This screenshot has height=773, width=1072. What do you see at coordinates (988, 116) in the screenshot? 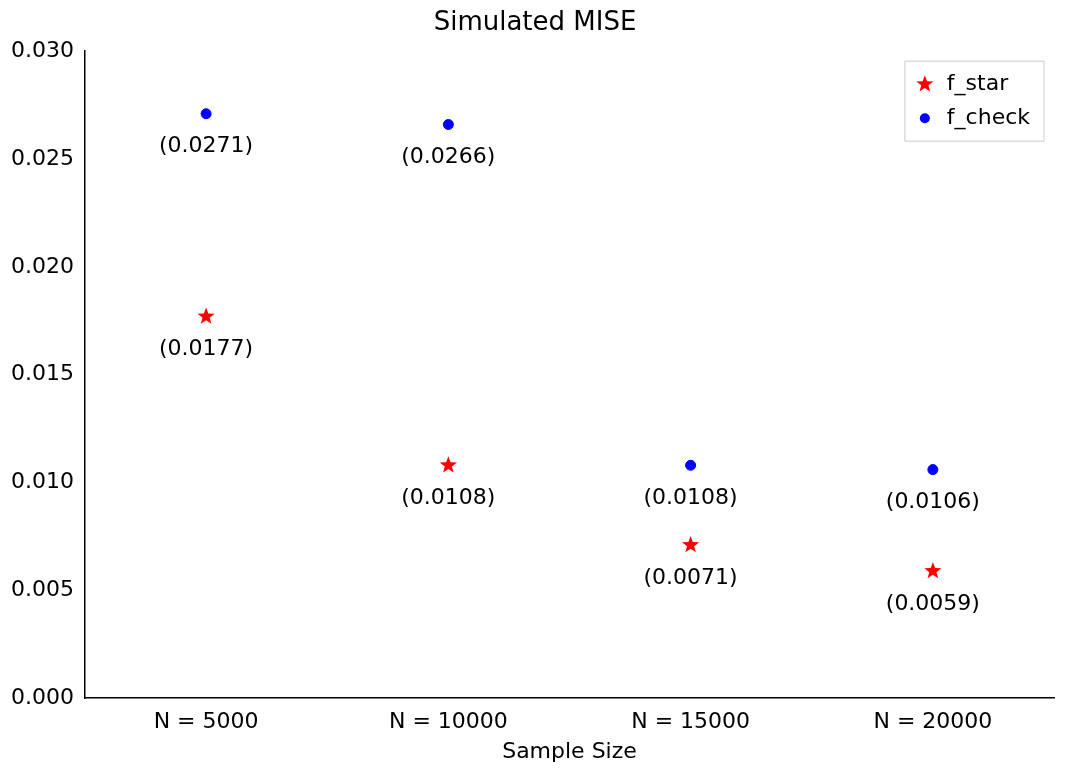
I see `legend-label: f_check` at bounding box center [988, 116].